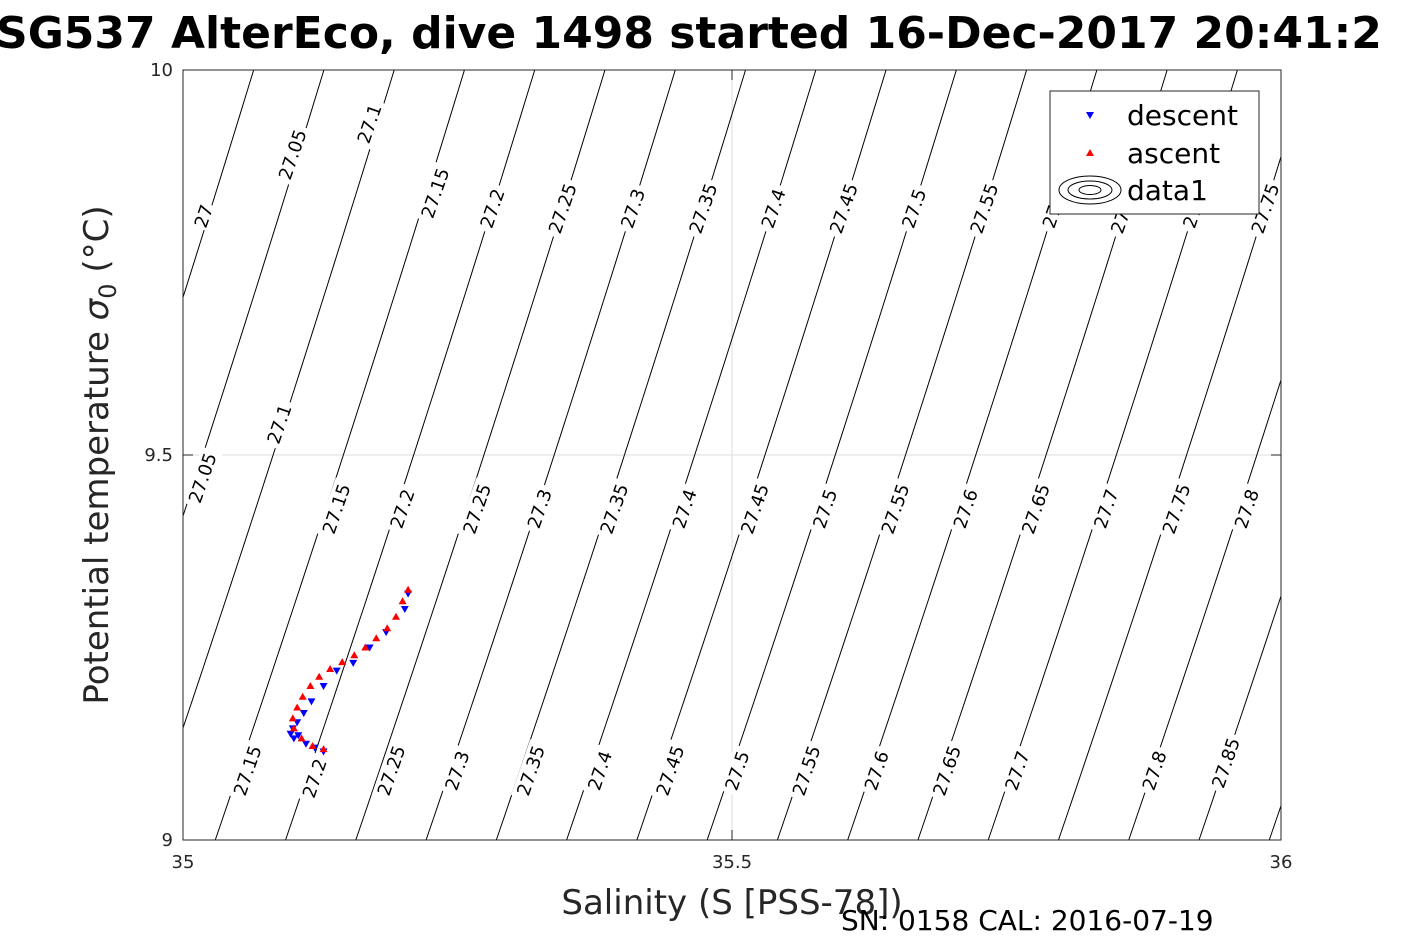 Image resolution: width=1417 pixels, height=945 pixels. I want to click on legend: descent ascent data1, so click(1154, 152).